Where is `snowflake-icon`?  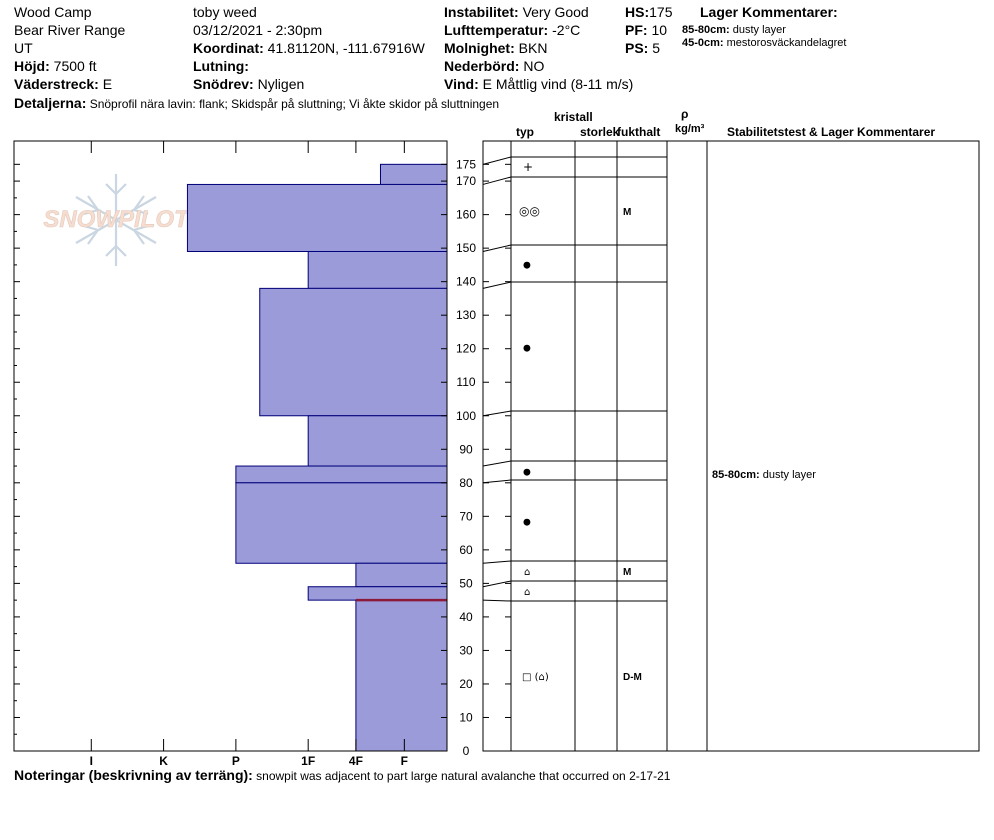
snowflake-icon is located at coordinates (116, 220).